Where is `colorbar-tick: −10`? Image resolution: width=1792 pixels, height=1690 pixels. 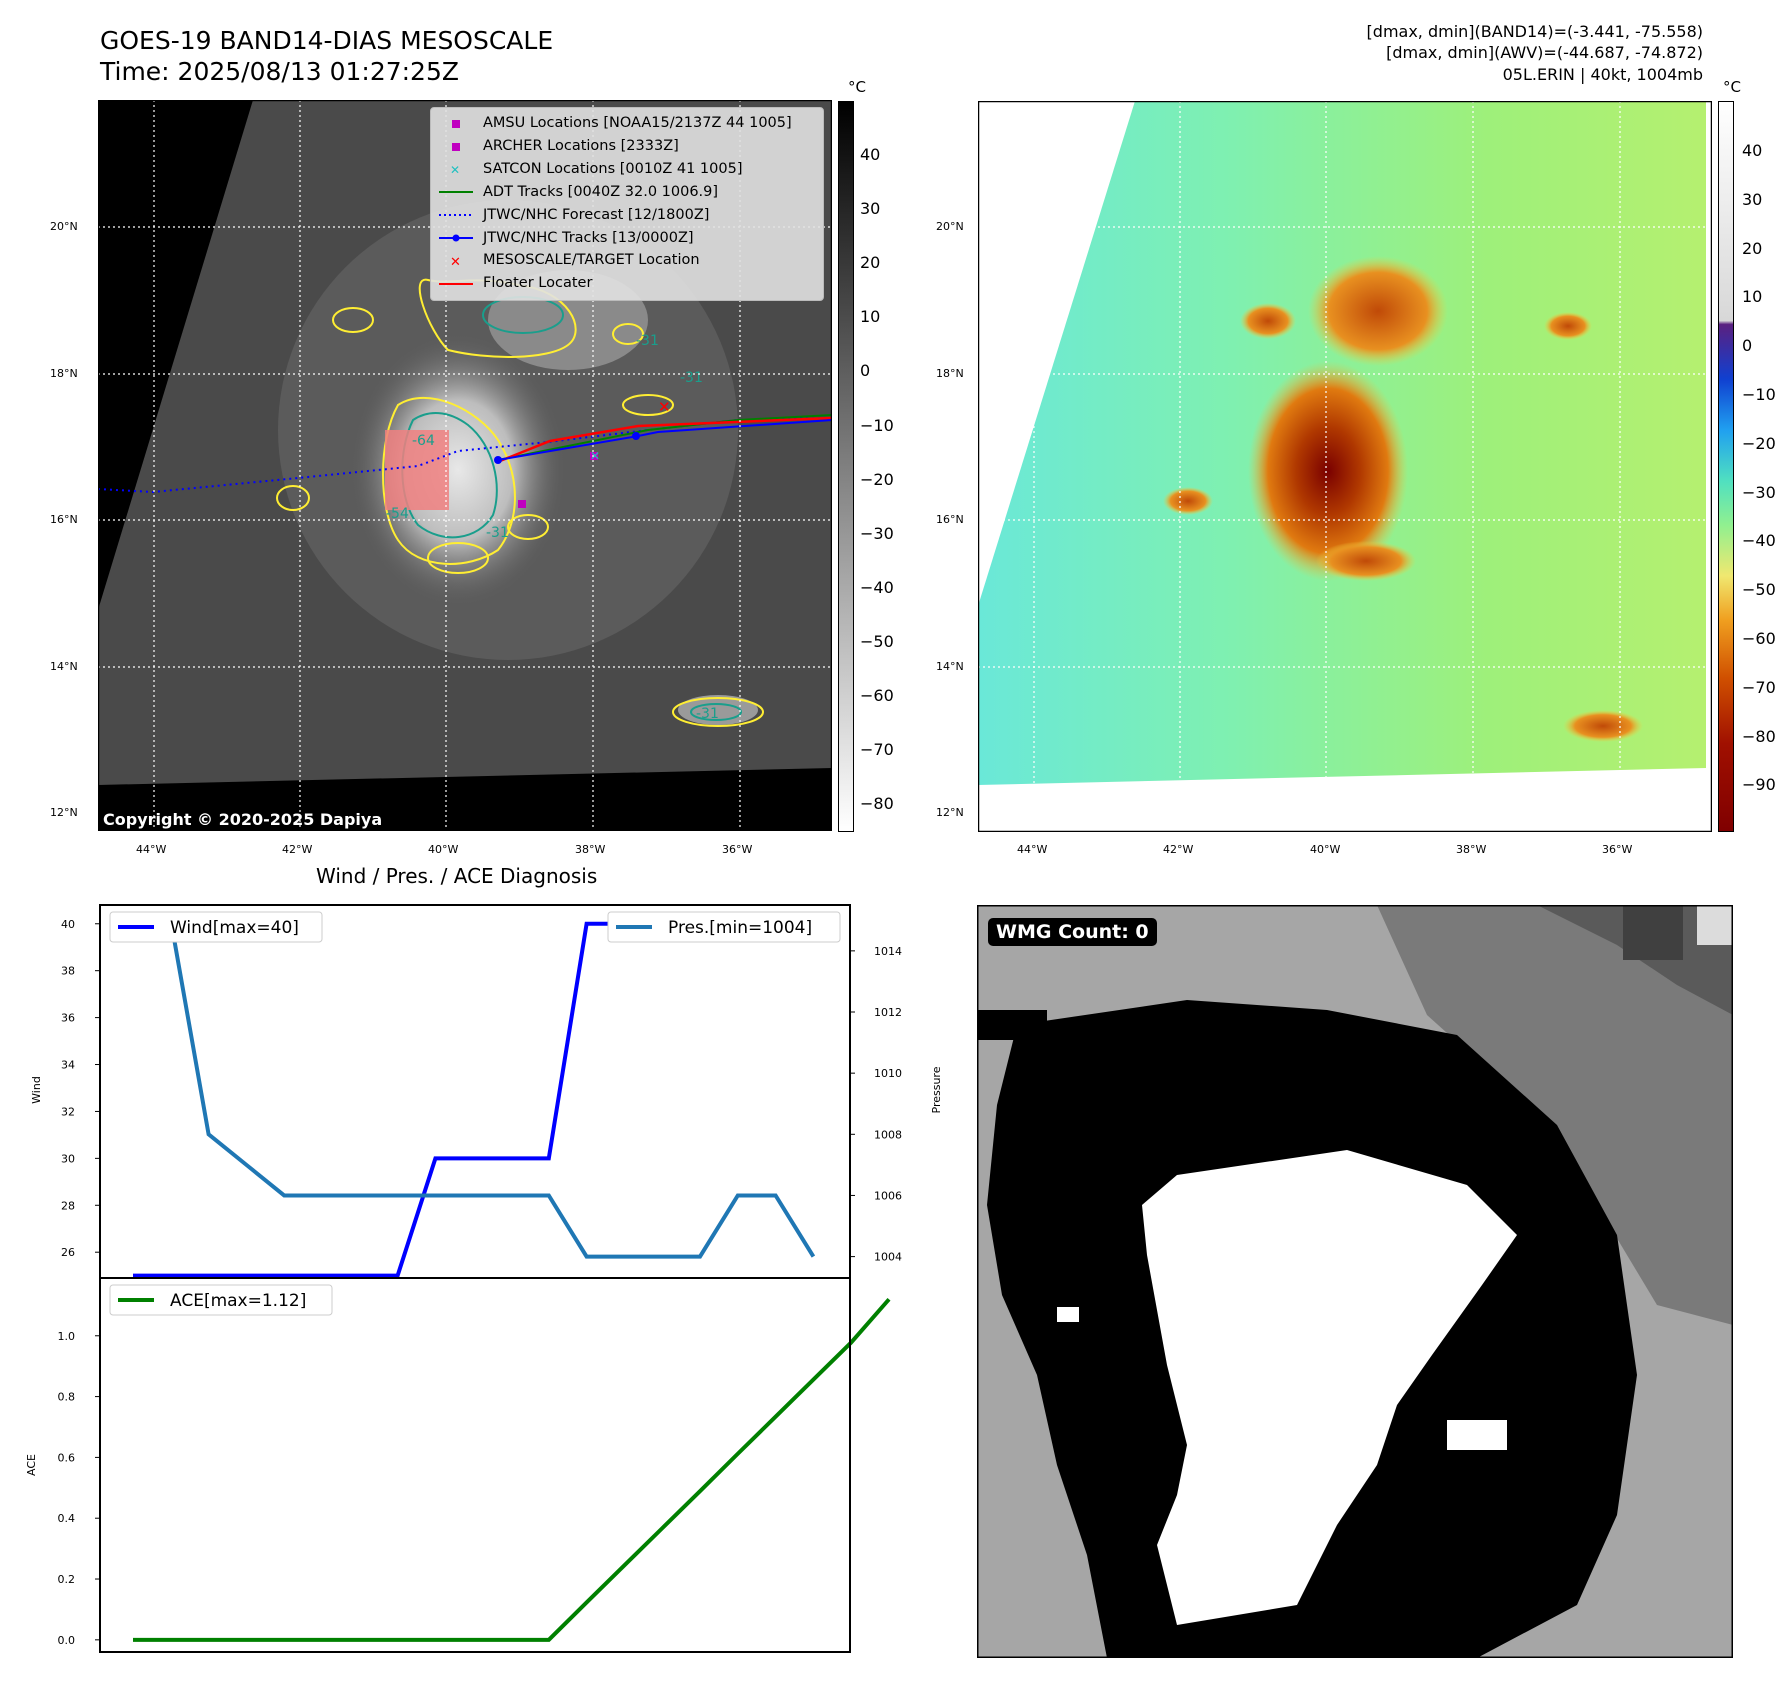
colorbar-tick: −10 is located at coordinates (1759, 394).